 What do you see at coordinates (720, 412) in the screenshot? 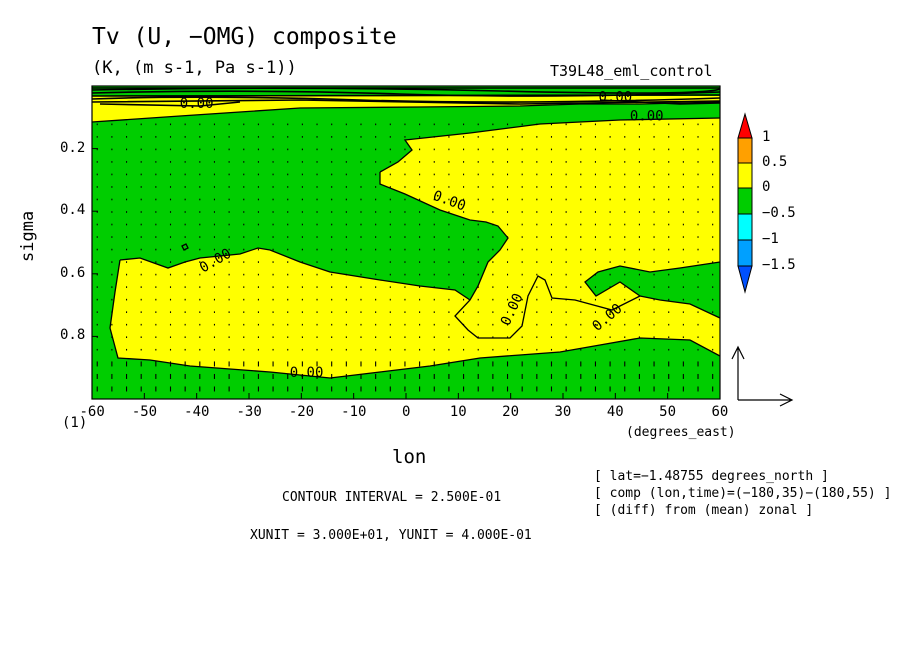
I see `x-tick-label: 60` at bounding box center [720, 412].